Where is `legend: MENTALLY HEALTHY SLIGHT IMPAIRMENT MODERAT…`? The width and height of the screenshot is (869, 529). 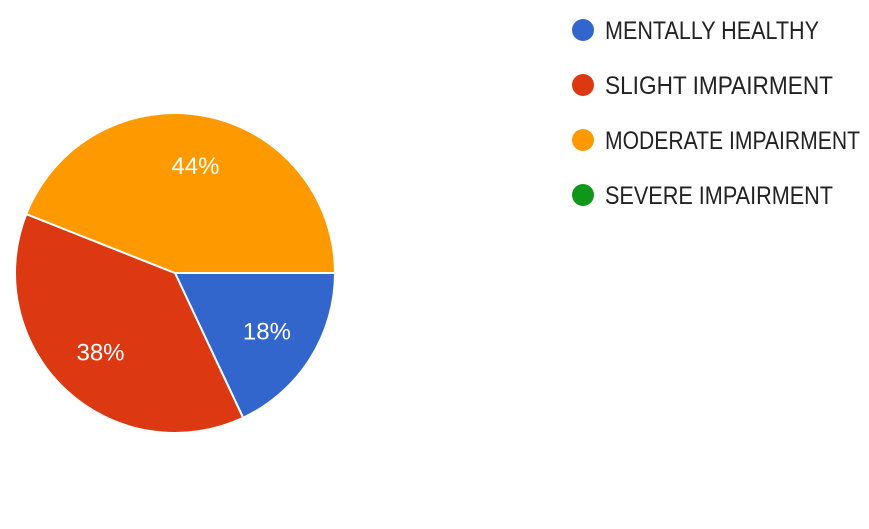 legend: MENTALLY HEALTHY SLIGHT IMPAIRMENT MODERAT… is located at coordinates (716, 113).